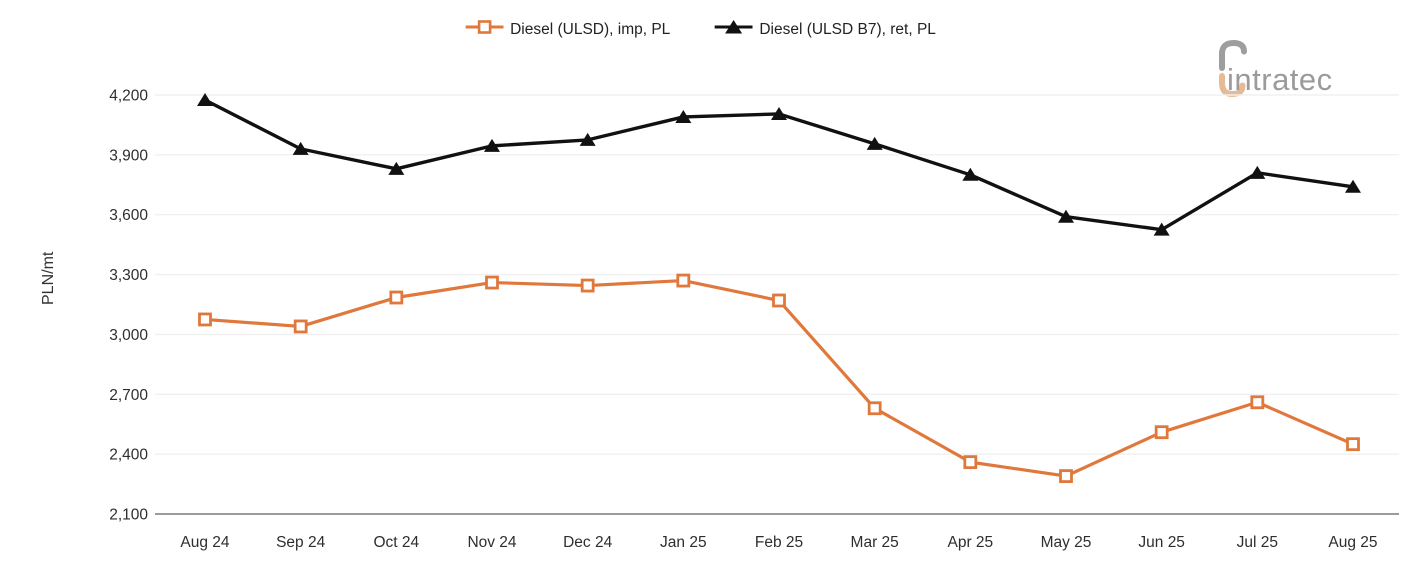 The height and width of the screenshot is (561, 1401). What do you see at coordinates (1066, 542) in the screenshot?
I see `x-tick-label-9: May 25` at bounding box center [1066, 542].